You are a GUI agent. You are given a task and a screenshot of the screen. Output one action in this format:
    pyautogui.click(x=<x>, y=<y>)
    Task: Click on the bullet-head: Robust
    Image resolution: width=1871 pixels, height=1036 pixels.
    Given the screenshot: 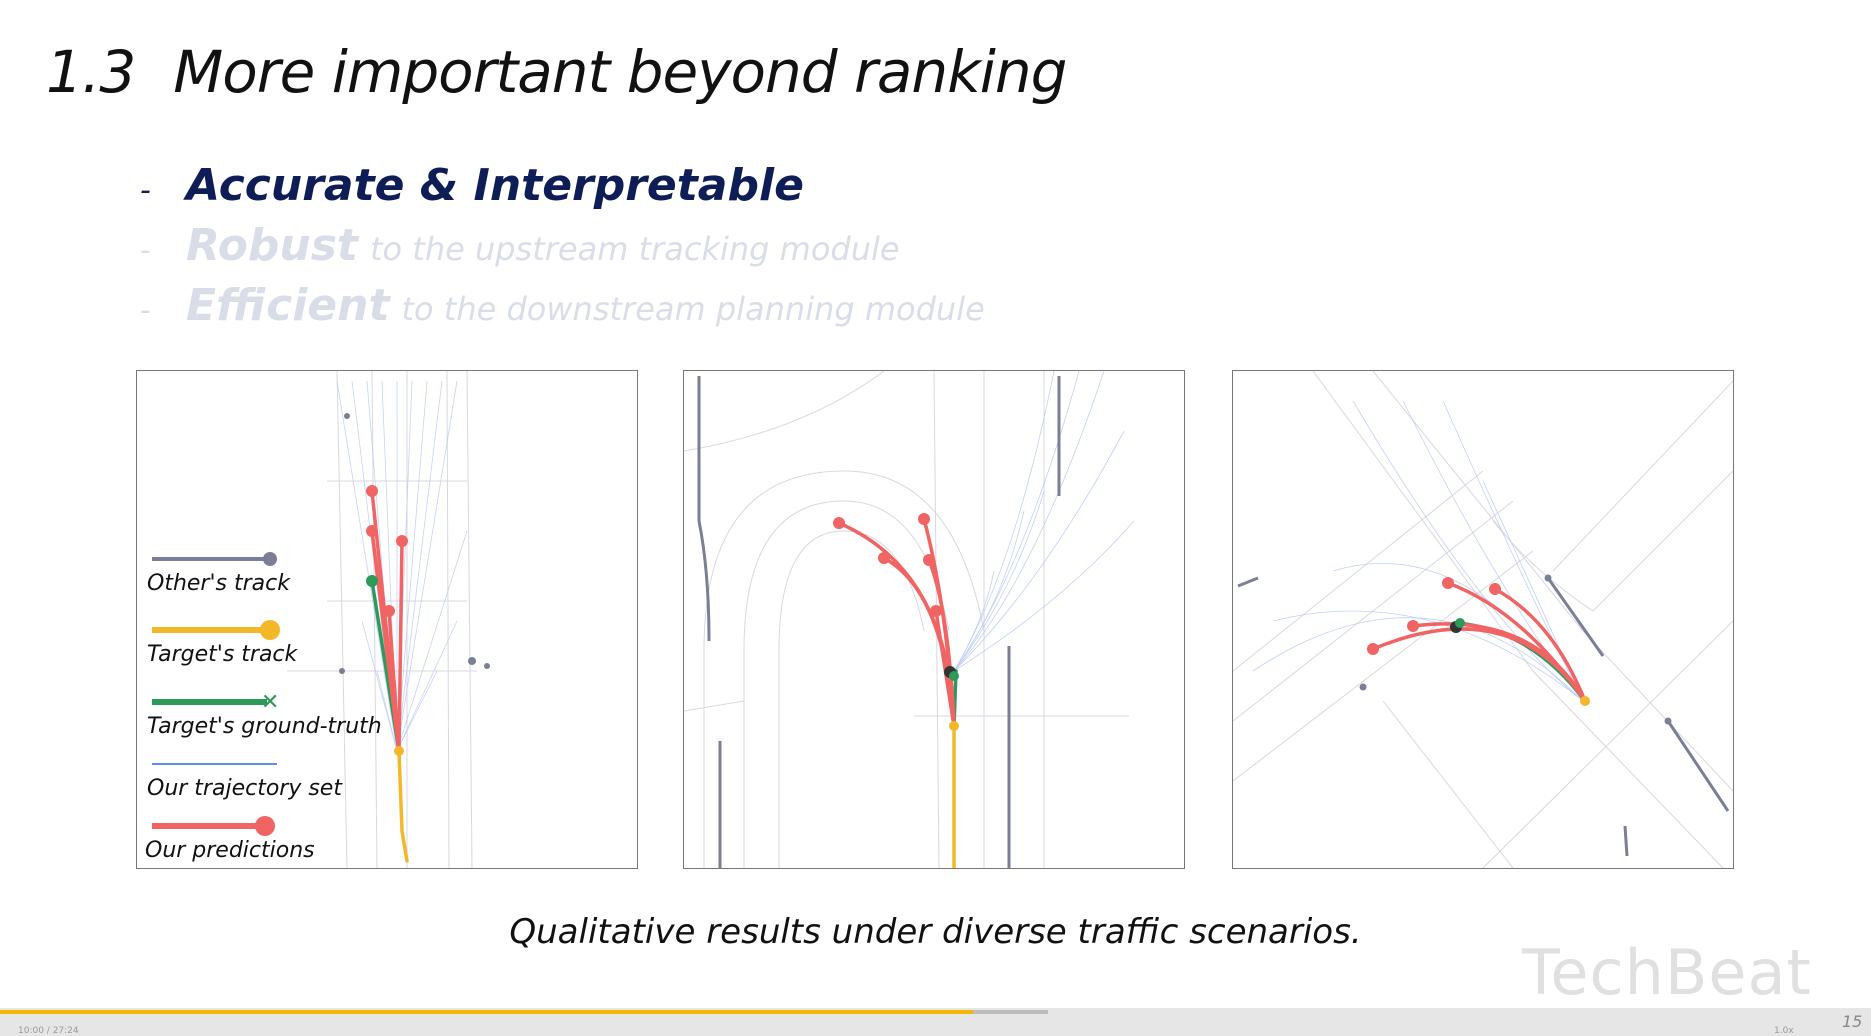 What is the action you would take?
    pyautogui.click(x=272, y=245)
    